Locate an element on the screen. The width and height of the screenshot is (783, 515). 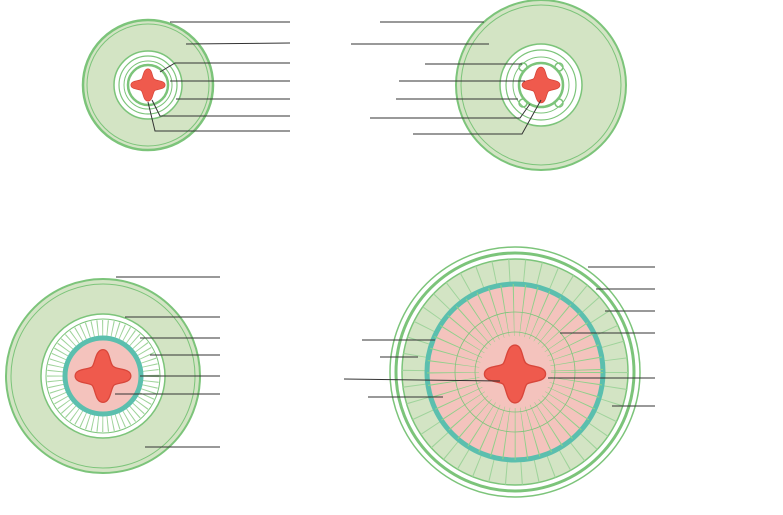
phloem-rays is located at coordinates (515, 372).